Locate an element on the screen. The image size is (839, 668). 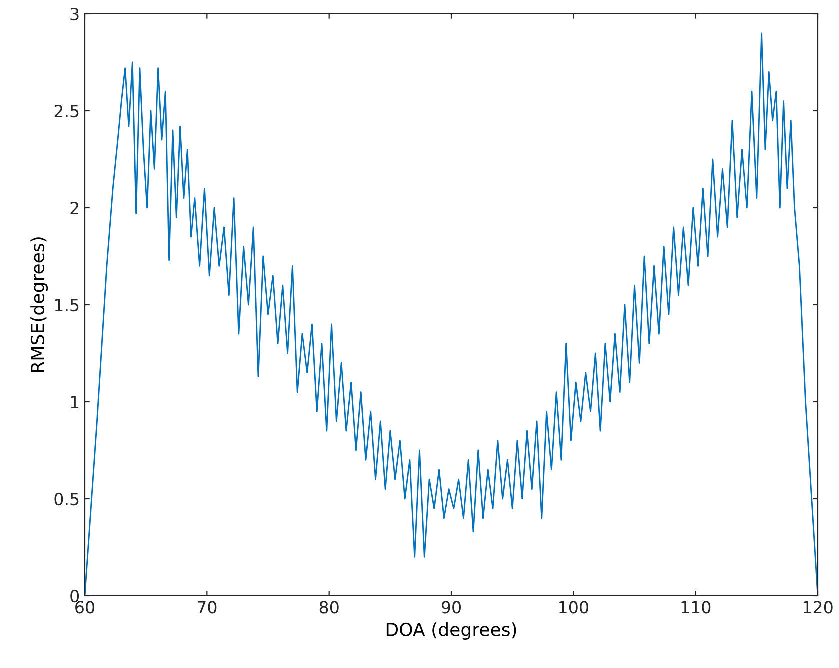
y-tick-label: 0 is located at coordinates (75, 596).